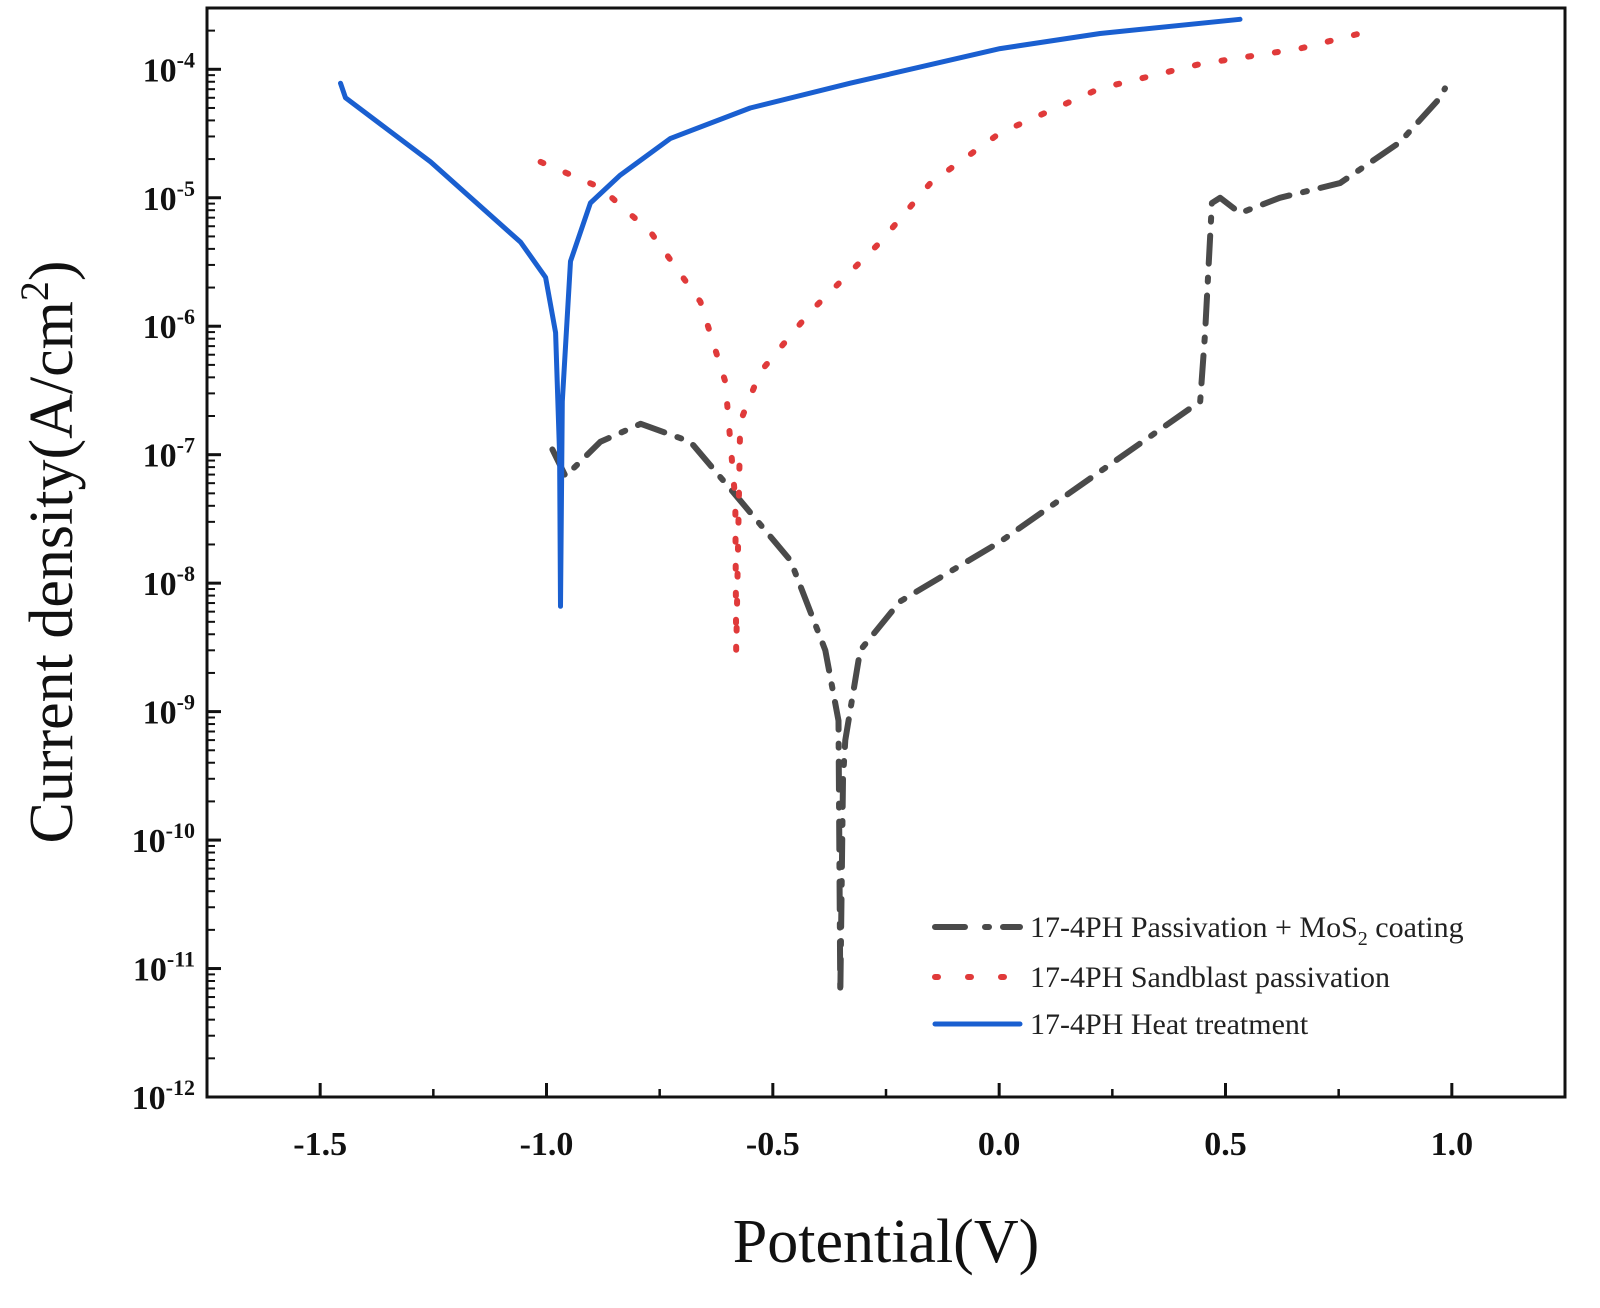  I want to click on x-tick-label: -0.5, so click(773, 1144).